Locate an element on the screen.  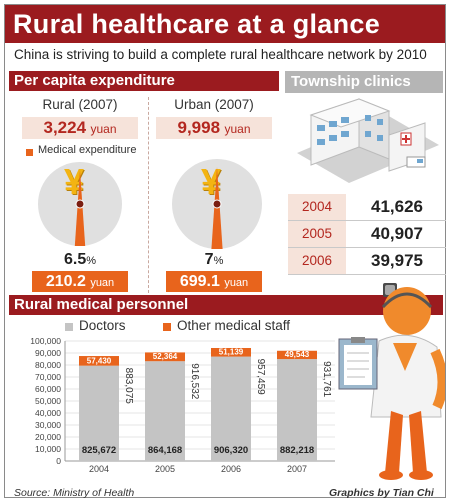
rural-share-percent: 6.5% is located at coordinates (80, 259).